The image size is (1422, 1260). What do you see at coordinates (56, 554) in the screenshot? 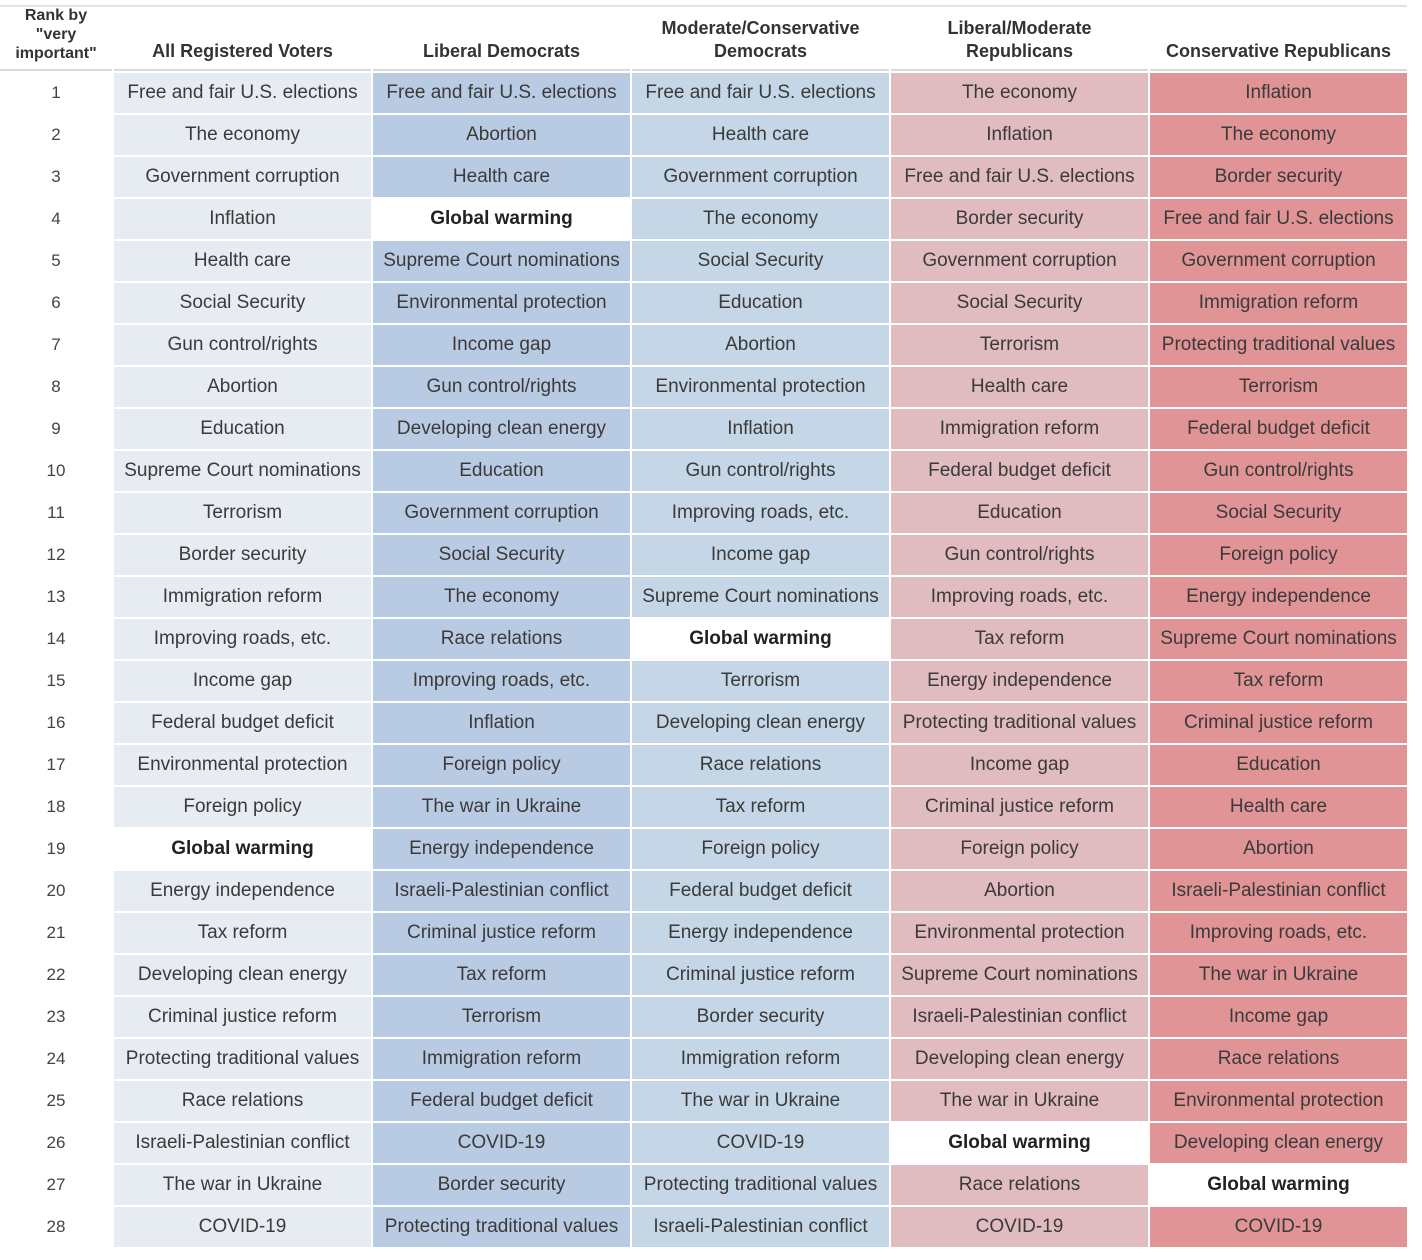
I see `rank-number: 12` at bounding box center [56, 554].